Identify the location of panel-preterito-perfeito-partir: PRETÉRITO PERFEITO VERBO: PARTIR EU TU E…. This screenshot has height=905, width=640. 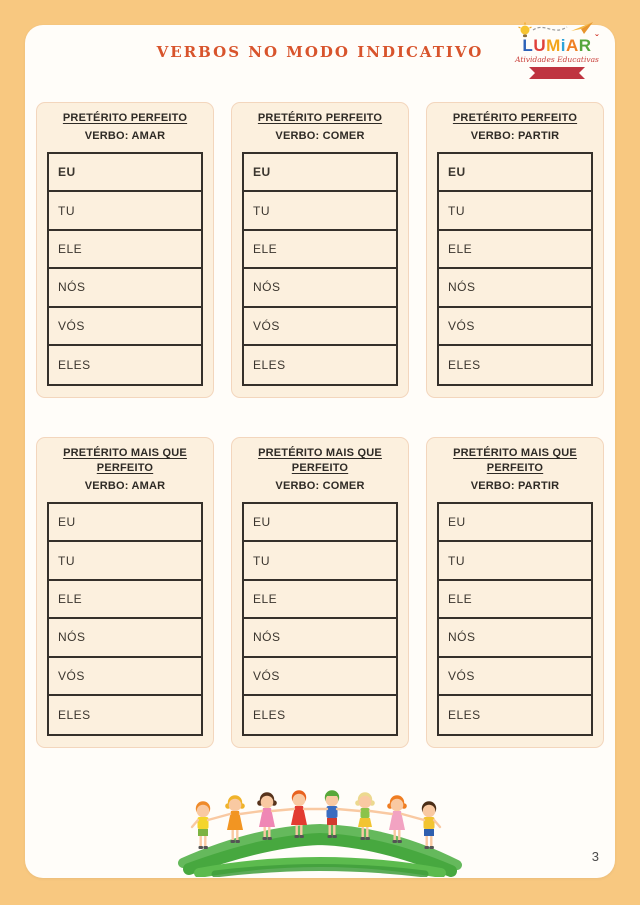
(515, 250).